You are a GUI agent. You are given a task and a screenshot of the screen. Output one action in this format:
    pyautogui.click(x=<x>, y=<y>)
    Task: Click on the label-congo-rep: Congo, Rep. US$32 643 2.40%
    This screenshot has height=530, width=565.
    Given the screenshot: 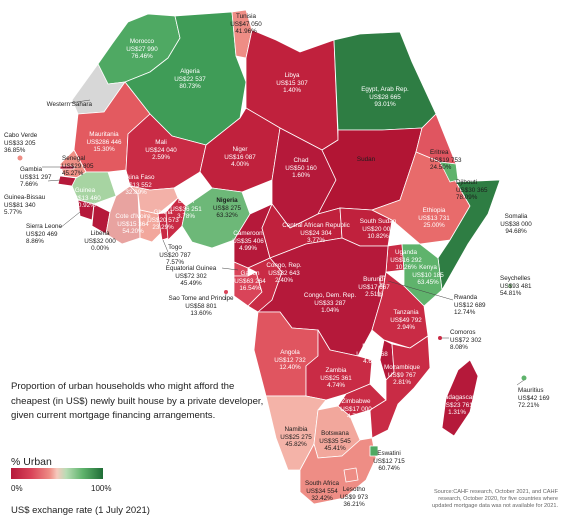 What is the action you would take?
    pyautogui.click(x=284, y=273)
    